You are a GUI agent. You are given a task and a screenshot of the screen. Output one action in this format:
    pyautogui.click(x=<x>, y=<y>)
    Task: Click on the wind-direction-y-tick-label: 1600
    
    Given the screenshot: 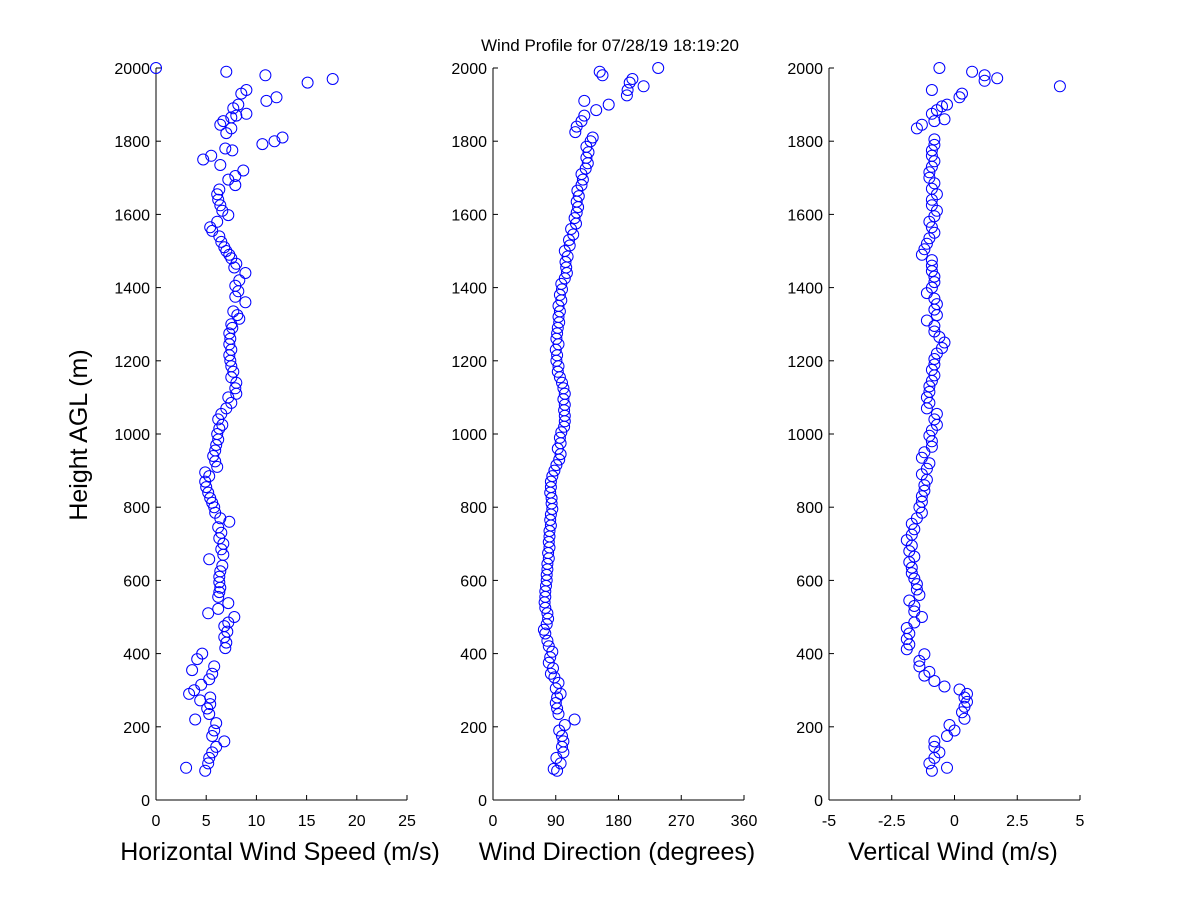 What is the action you would take?
    pyautogui.click(x=469, y=215)
    